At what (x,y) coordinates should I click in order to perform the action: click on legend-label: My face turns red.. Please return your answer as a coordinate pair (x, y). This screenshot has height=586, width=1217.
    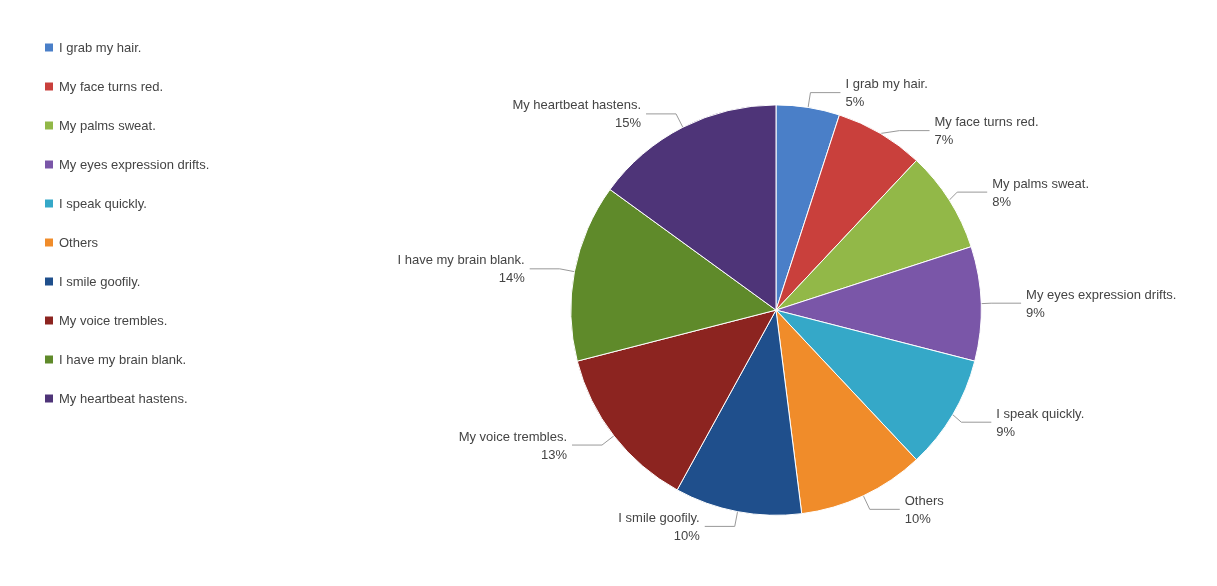
    Looking at the image, I should click on (111, 86).